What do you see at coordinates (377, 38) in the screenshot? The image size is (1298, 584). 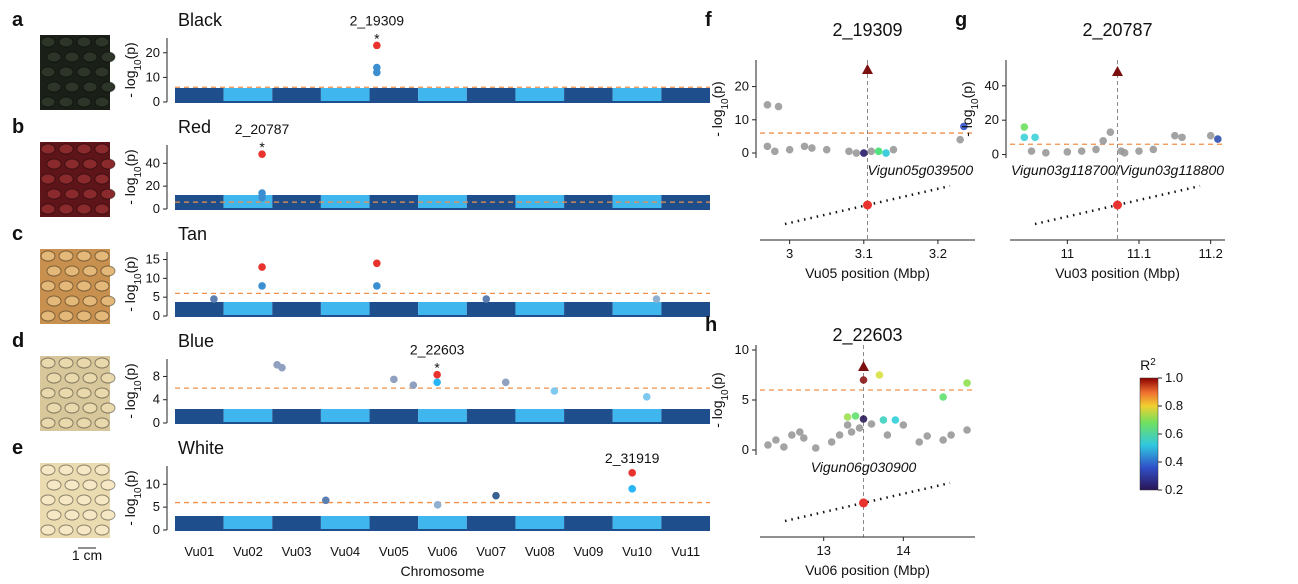 I see `peak-marker: *` at bounding box center [377, 38].